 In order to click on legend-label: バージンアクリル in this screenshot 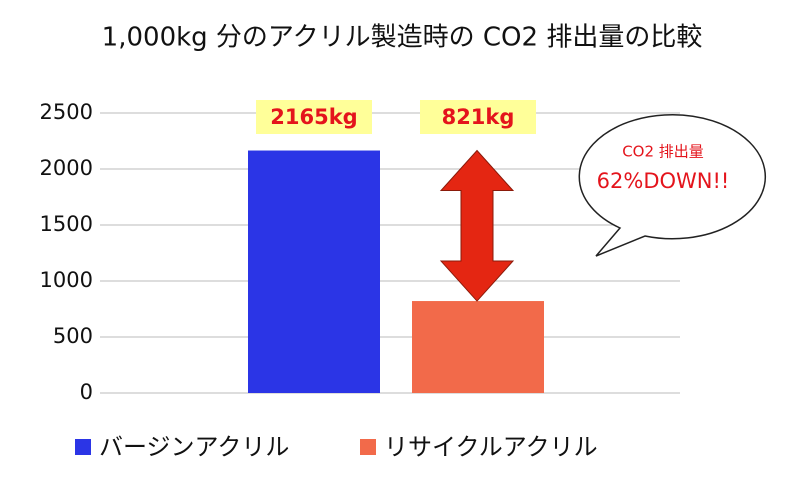, I will do `click(194, 447)`.